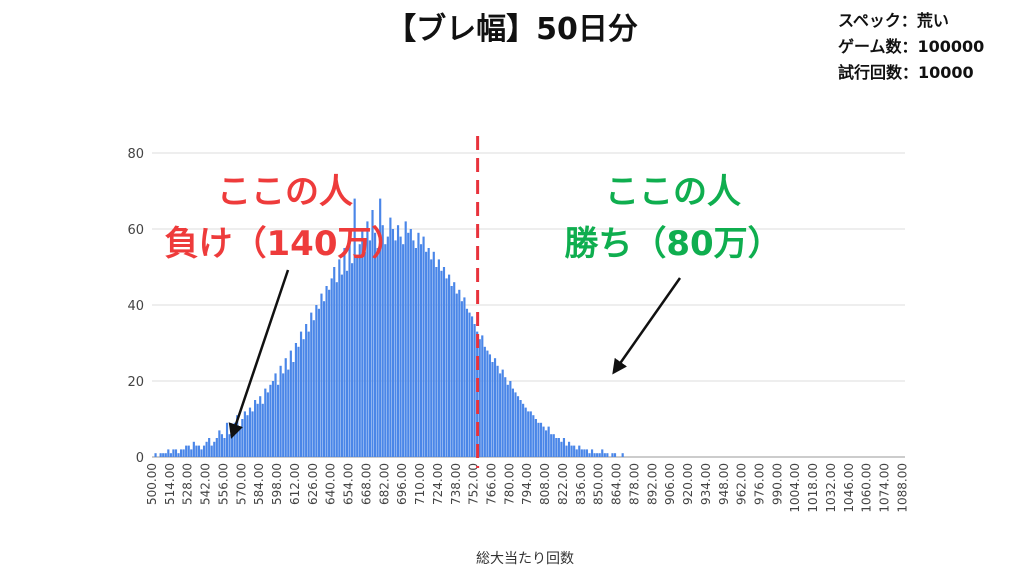 The image size is (1024, 576). Describe the element at coordinates (742, 484) in the screenshot. I see `x-tick-label: 962.00` at that location.